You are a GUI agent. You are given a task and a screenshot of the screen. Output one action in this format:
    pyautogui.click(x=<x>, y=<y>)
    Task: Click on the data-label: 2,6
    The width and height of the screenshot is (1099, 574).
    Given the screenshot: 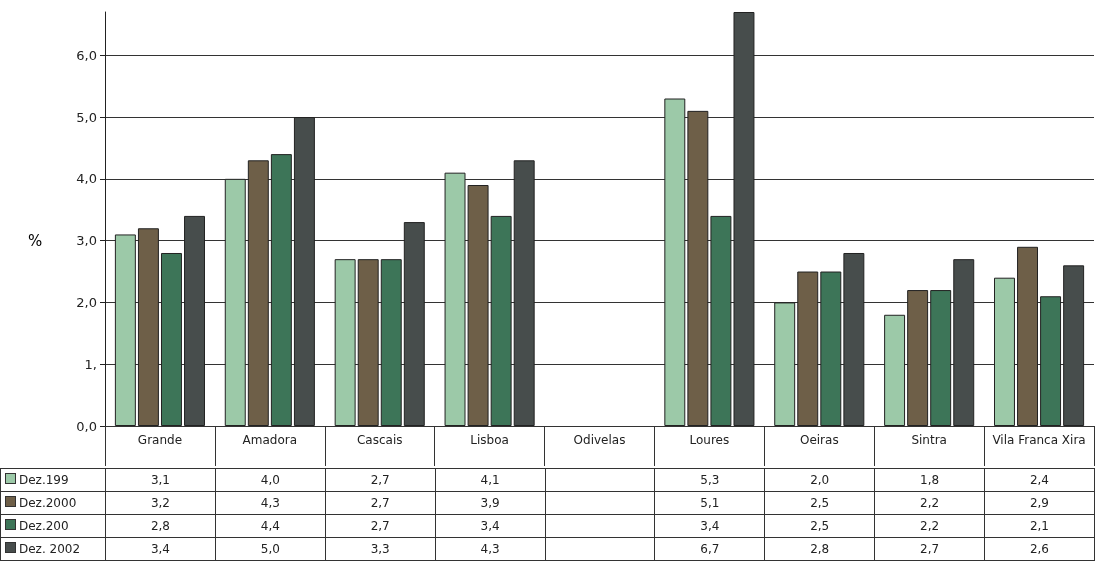 What is the action you would take?
    pyautogui.click(x=1039, y=549)
    